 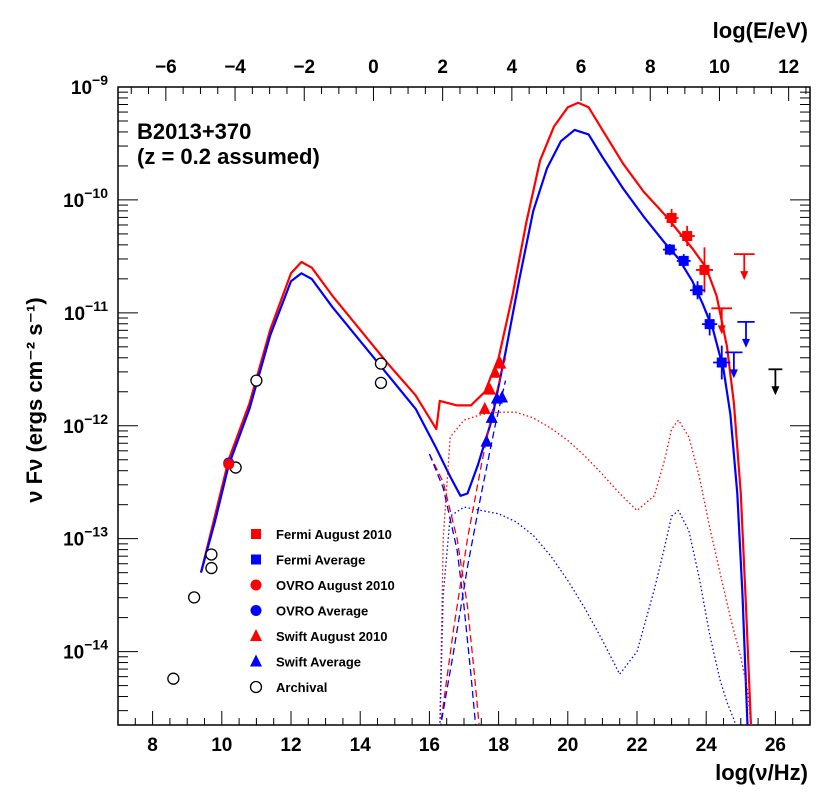 I want to click on legend-label: Fermi August 2010, so click(x=334, y=534).